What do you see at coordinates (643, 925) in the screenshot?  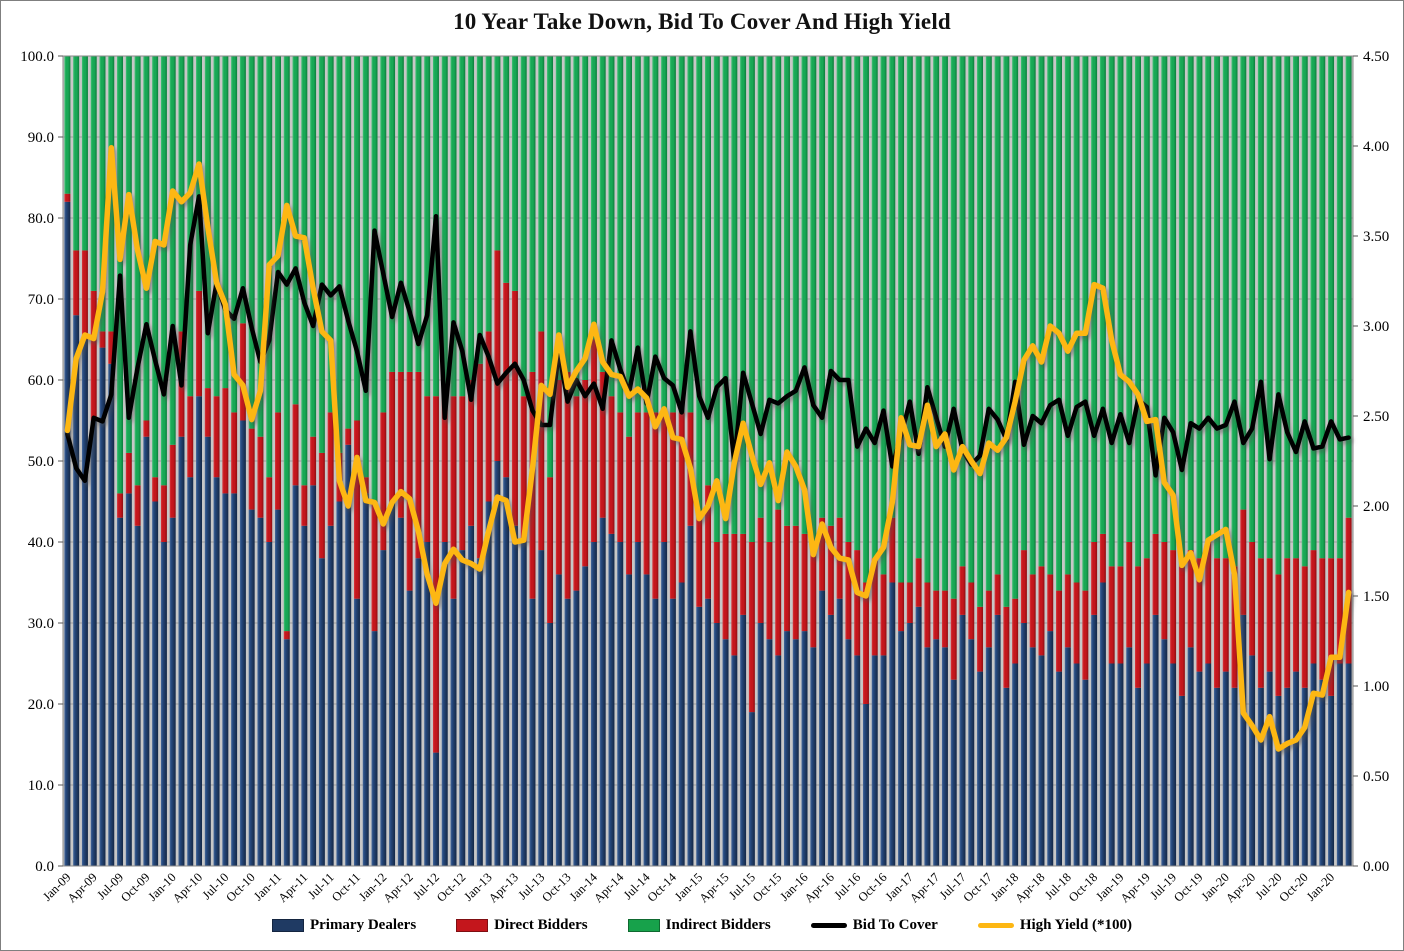 I see `indirect-bidders-swatch` at bounding box center [643, 925].